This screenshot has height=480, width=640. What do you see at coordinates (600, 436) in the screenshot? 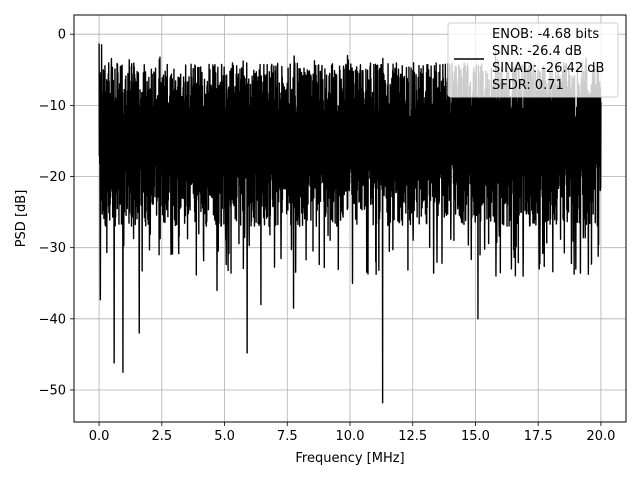
I see `x-tick-label: 20.0` at bounding box center [600, 436].